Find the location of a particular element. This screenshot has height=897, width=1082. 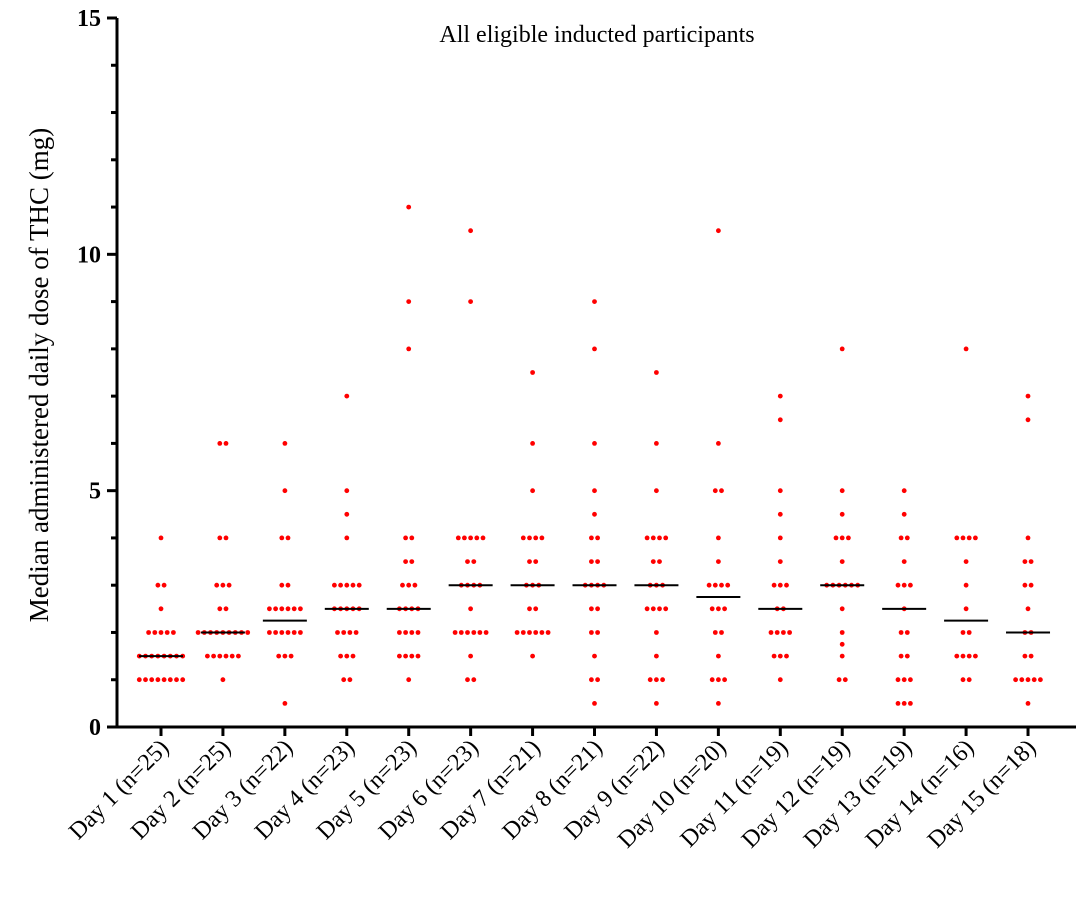

y-tick-label: 15 is located at coordinates (89, 19).